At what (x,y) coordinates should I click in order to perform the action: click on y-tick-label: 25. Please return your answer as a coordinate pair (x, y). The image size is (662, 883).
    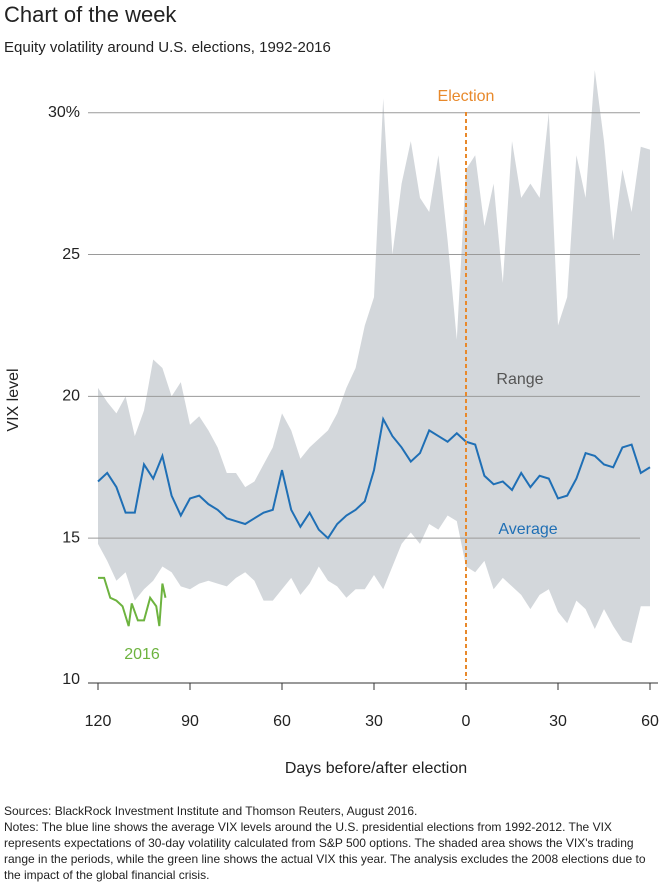
    Looking at the image, I should click on (71, 254).